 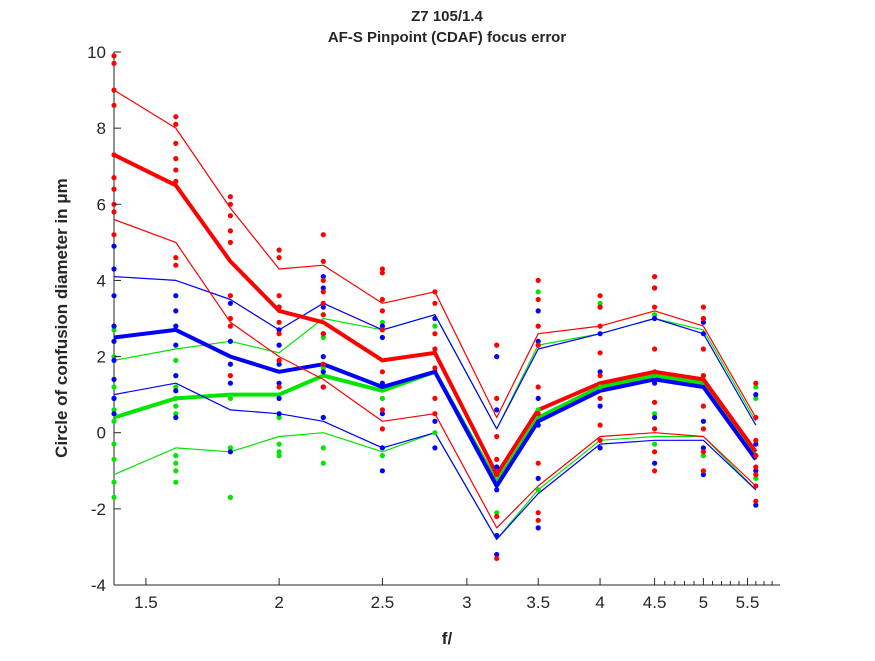 I want to click on x-tick-label-3: 3, so click(x=466, y=602).